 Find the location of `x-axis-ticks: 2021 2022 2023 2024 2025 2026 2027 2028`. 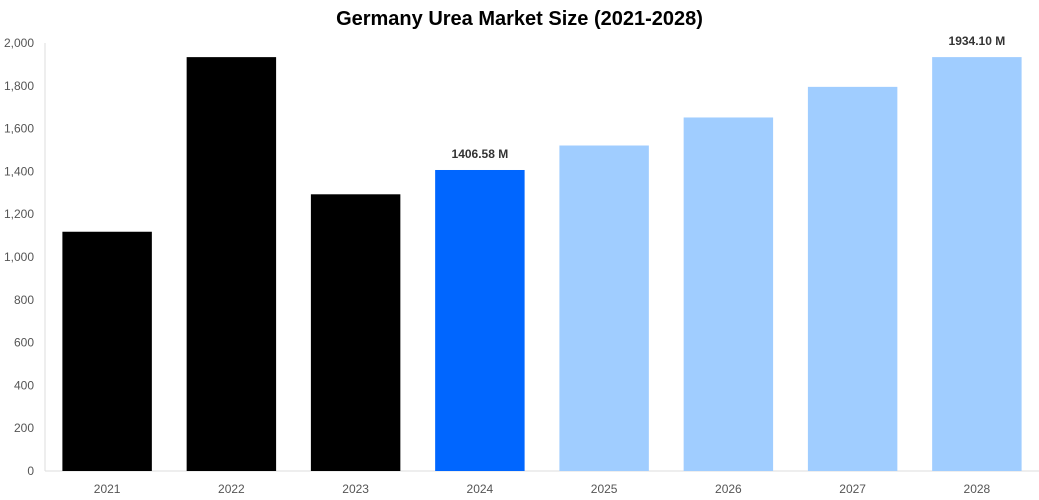

x-axis-ticks: 2021 2022 2023 2024 2025 2026 2027 2028 is located at coordinates (542, 489).